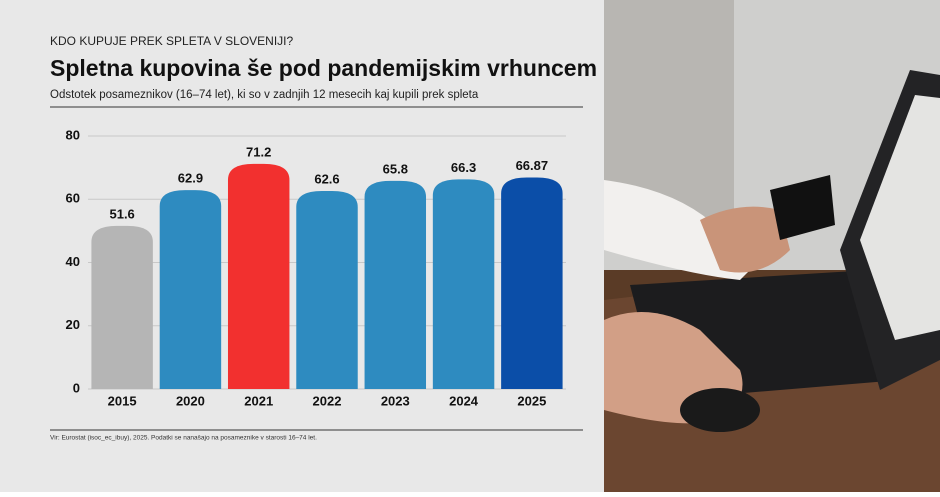 Image resolution: width=940 pixels, height=497 pixels. Describe the element at coordinates (464, 400) in the screenshot. I see `x-tick-label: 2024` at that location.